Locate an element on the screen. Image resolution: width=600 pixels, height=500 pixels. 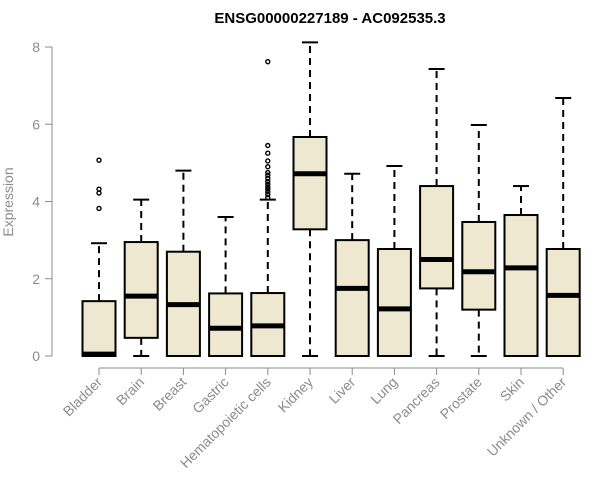
y-tick-label: 4 is located at coordinates (36, 202).